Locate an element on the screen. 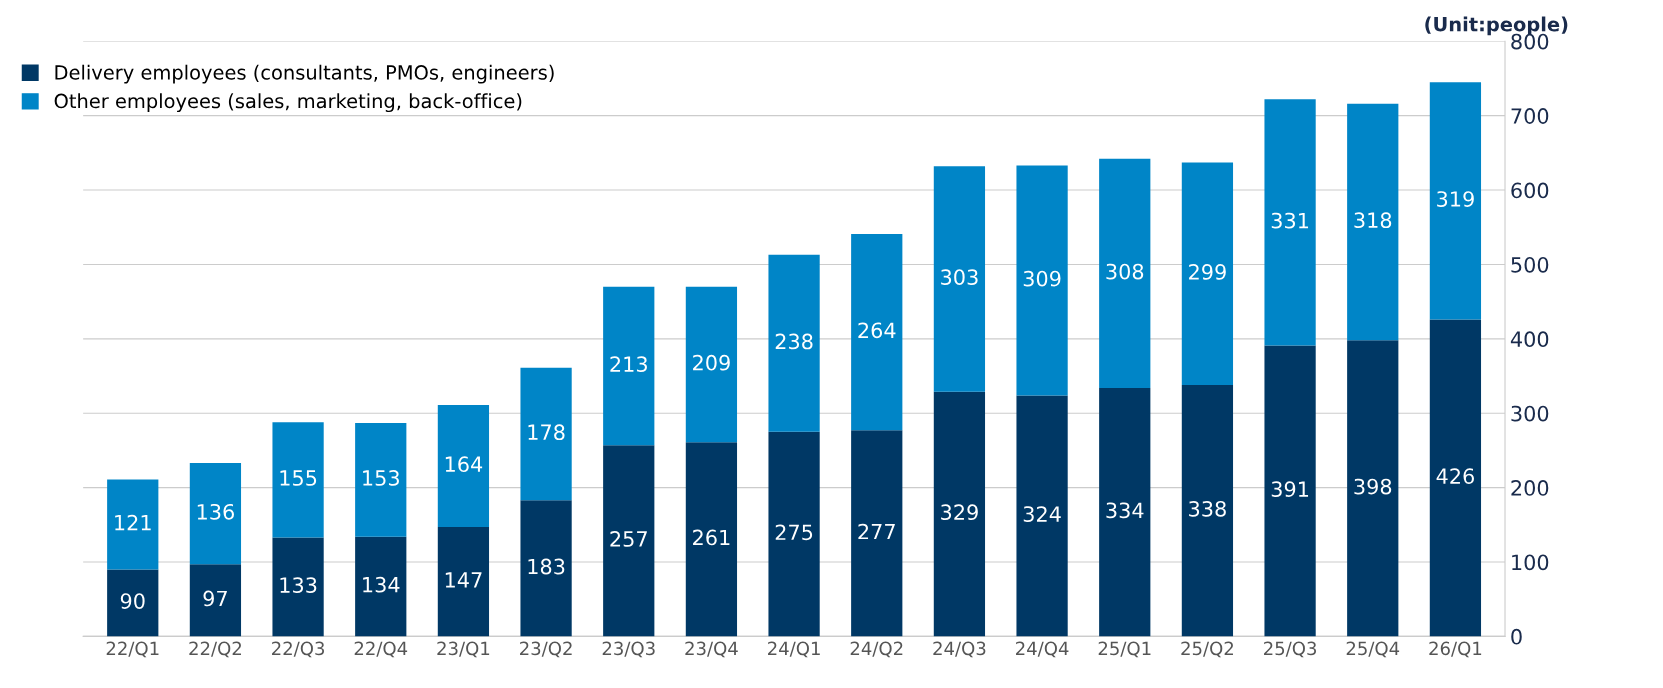 This screenshot has height=688, width=1663. data-label: 398 is located at coordinates (1373, 486).